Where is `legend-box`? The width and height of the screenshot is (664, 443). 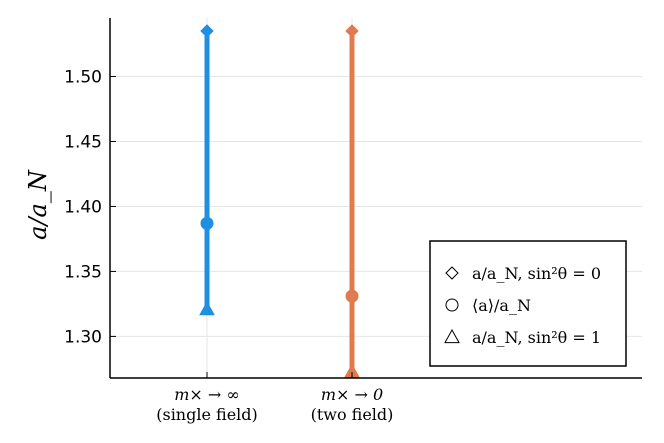
legend-box is located at coordinates (528, 303).